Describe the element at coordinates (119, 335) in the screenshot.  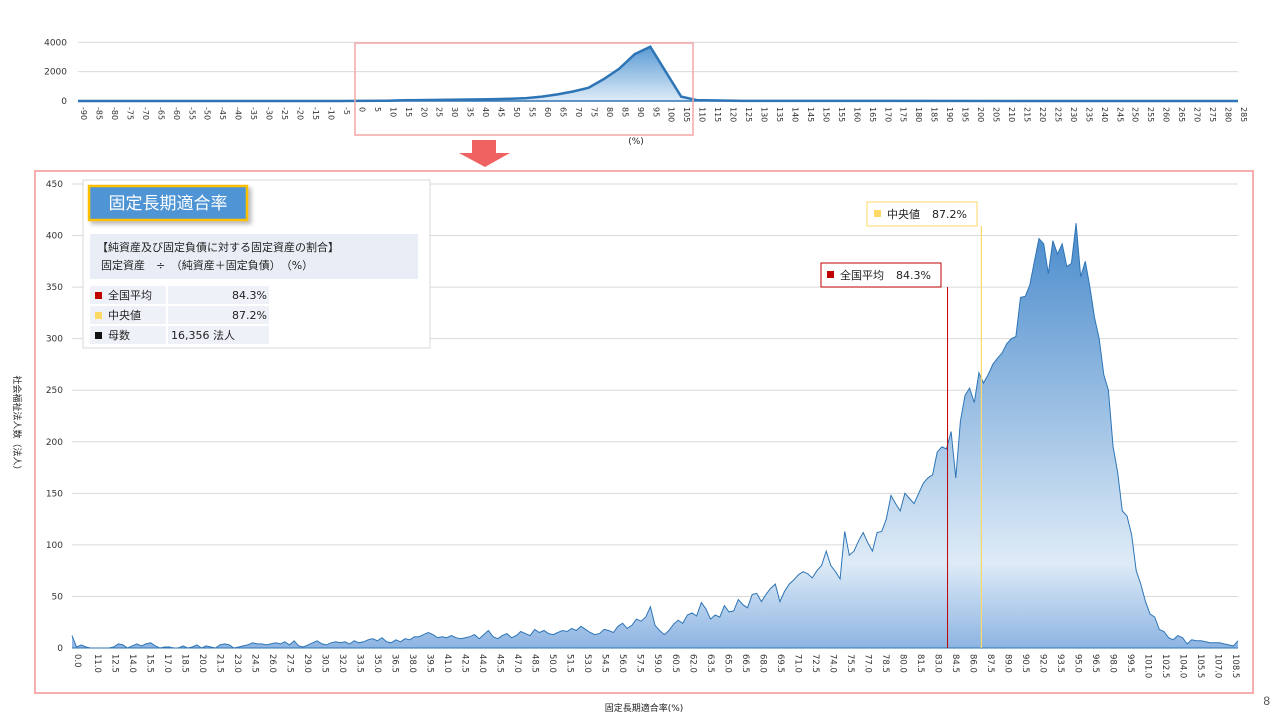
I see `info-row-label: 母数` at that location.